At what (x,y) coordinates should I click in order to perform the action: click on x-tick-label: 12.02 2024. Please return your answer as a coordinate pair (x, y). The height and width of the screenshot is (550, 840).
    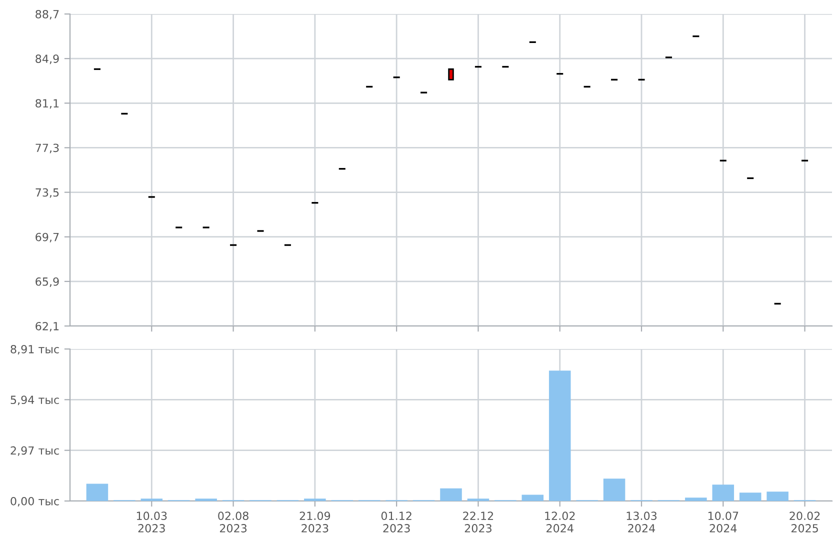
    Looking at the image, I should click on (560, 522).